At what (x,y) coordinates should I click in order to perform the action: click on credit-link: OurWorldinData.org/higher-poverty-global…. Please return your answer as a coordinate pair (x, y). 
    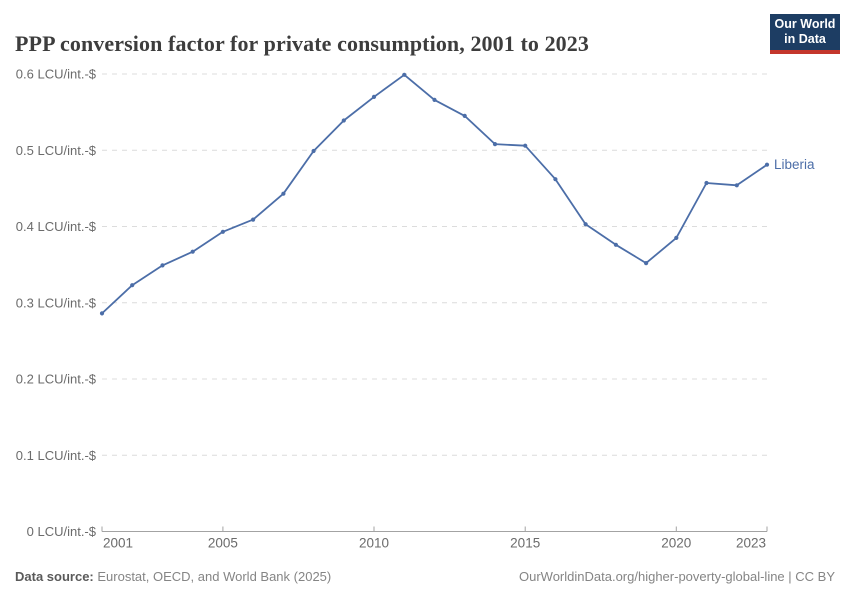
    Looking at the image, I should click on (677, 576).